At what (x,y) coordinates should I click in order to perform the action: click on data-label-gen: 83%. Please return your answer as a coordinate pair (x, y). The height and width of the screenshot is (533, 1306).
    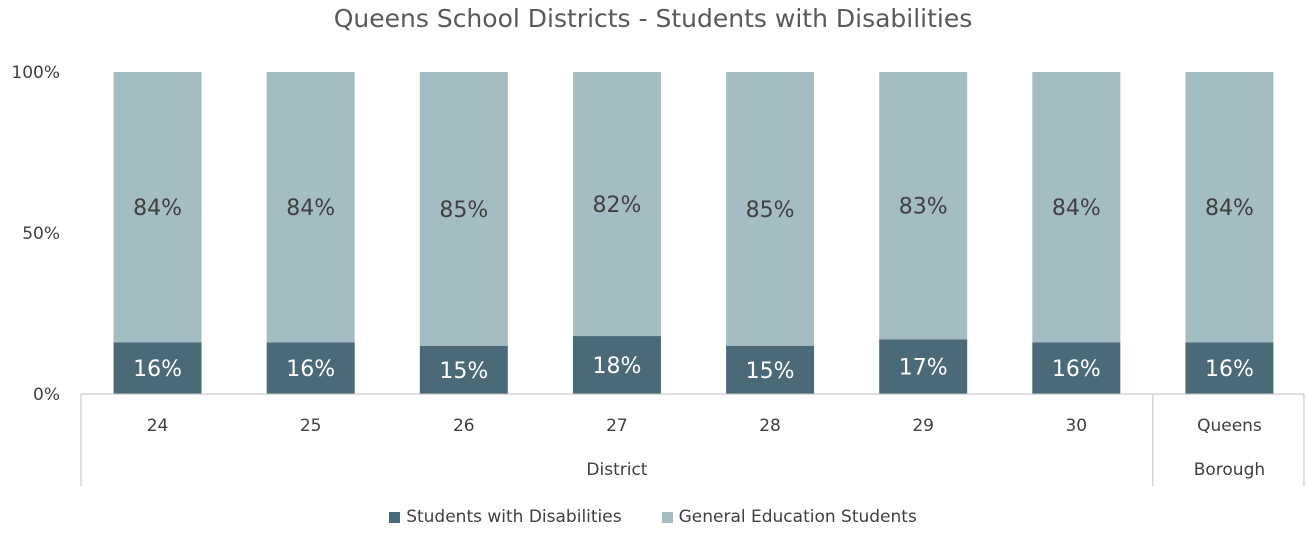
    Looking at the image, I should click on (923, 207).